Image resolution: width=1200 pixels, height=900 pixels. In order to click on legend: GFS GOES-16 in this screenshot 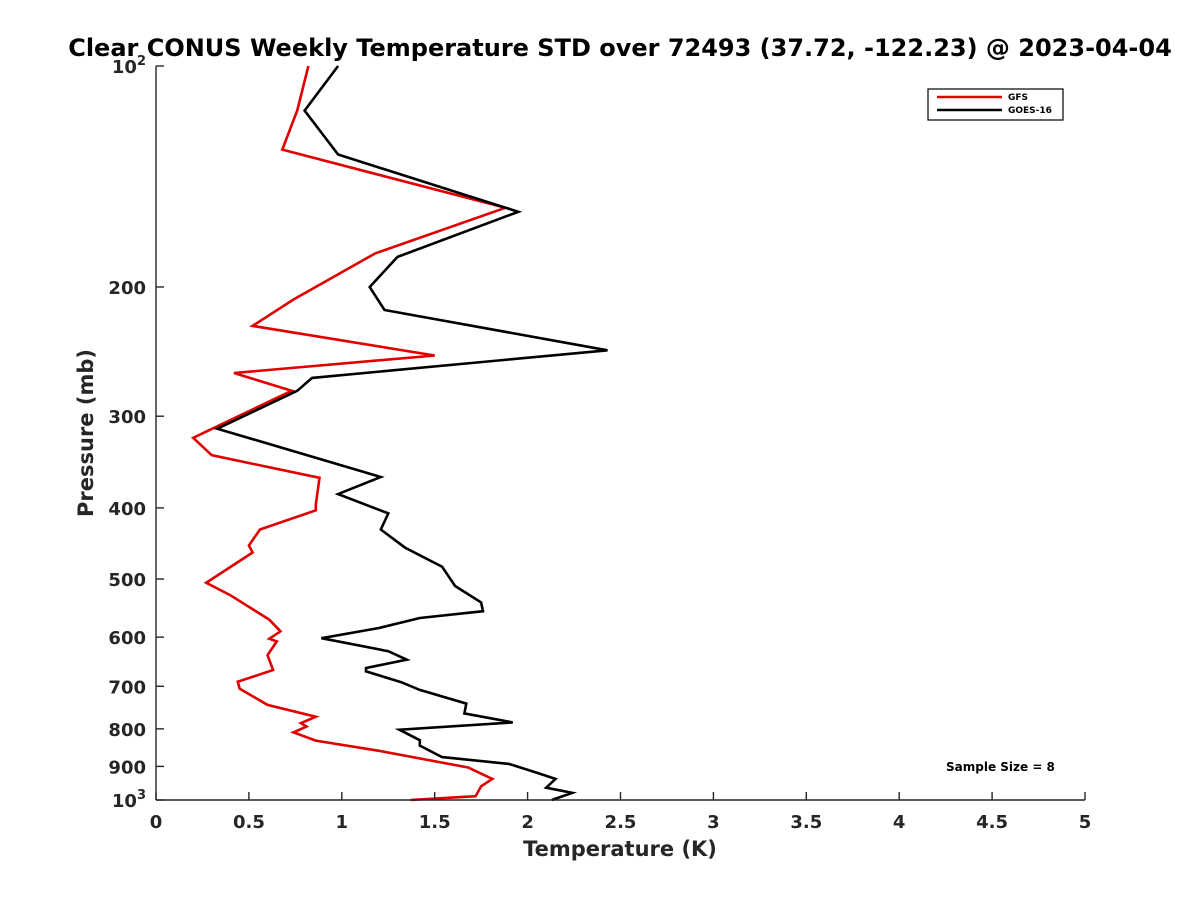, I will do `click(995, 104)`.